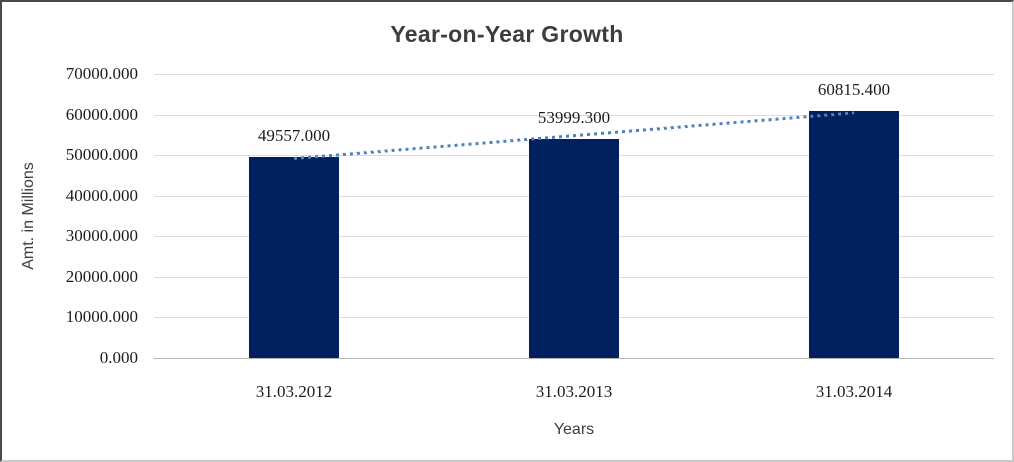 The width and height of the screenshot is (1014, 462). Describe the element at coordinates (28, 216) in the screenshot. I see `y-axis-title: Amt. in Millions` at that location.